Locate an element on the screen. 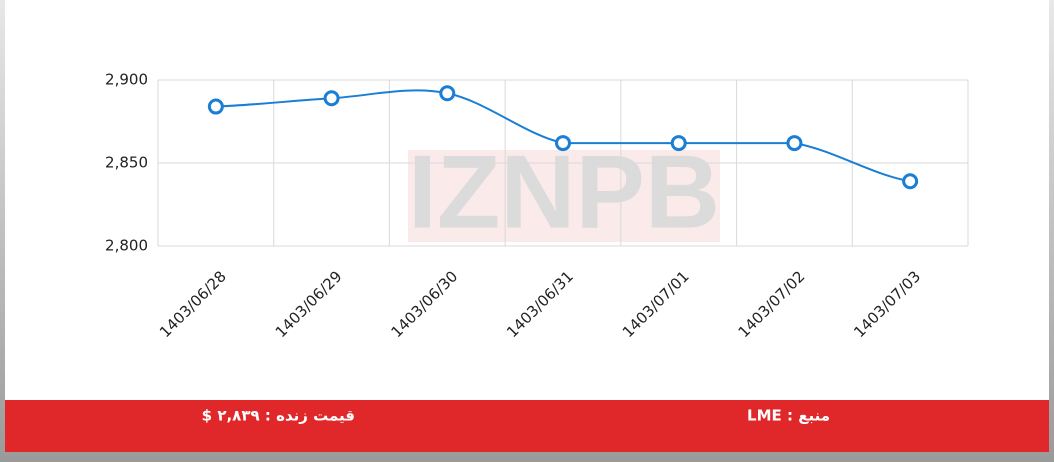 The height and width of the screenshot is (462, 1054). watermark-bg is located at coordinates (564, 196).